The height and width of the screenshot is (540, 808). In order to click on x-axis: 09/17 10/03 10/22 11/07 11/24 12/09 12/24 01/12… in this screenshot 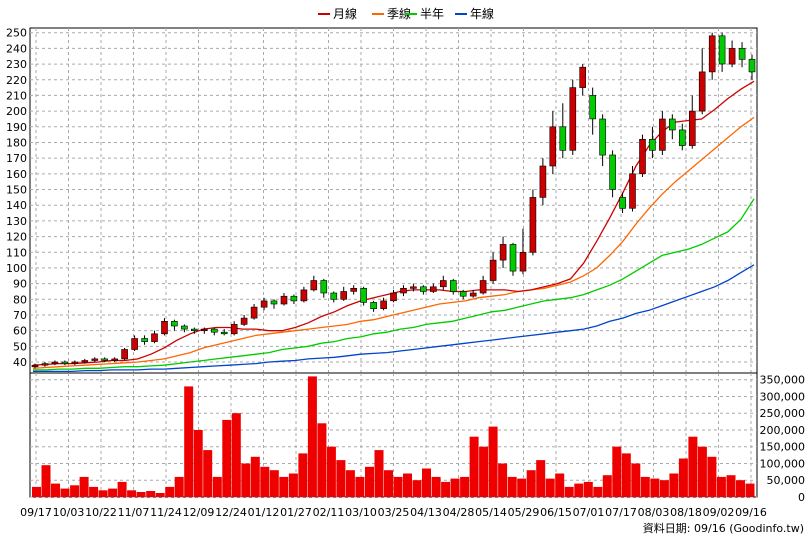, I will do `click(393, 512)`.